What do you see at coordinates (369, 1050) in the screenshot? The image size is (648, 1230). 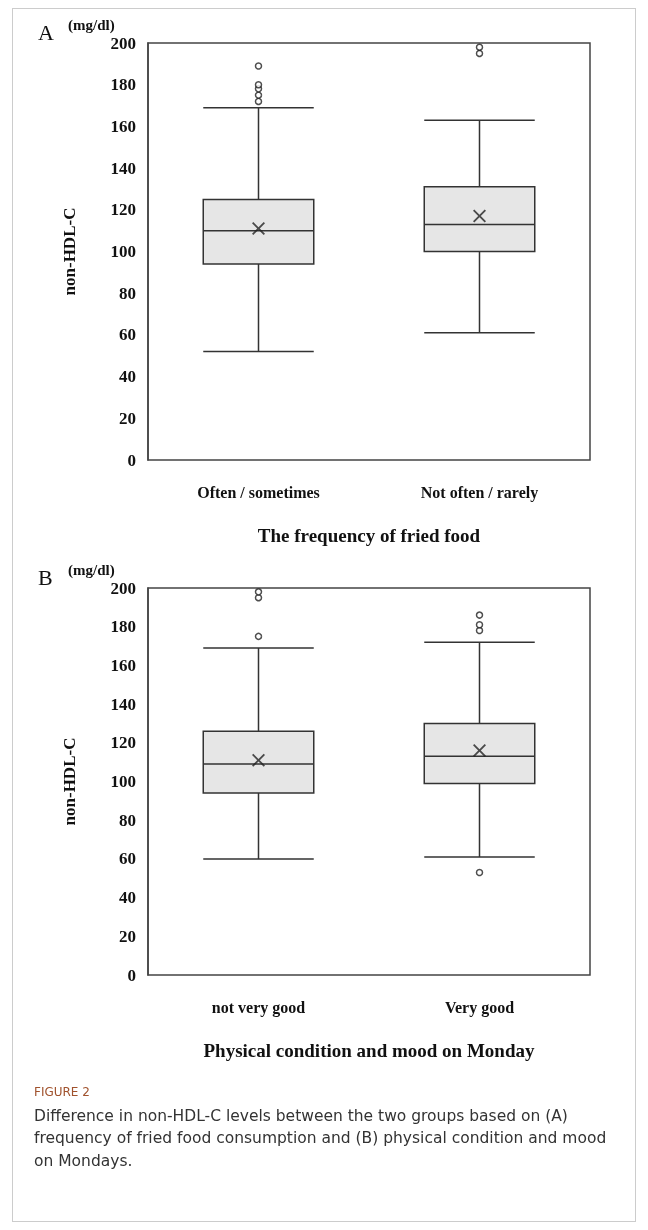 I see `x-axis-title: Physical condition and mood on Monday` at bounding box center [369, 1050].